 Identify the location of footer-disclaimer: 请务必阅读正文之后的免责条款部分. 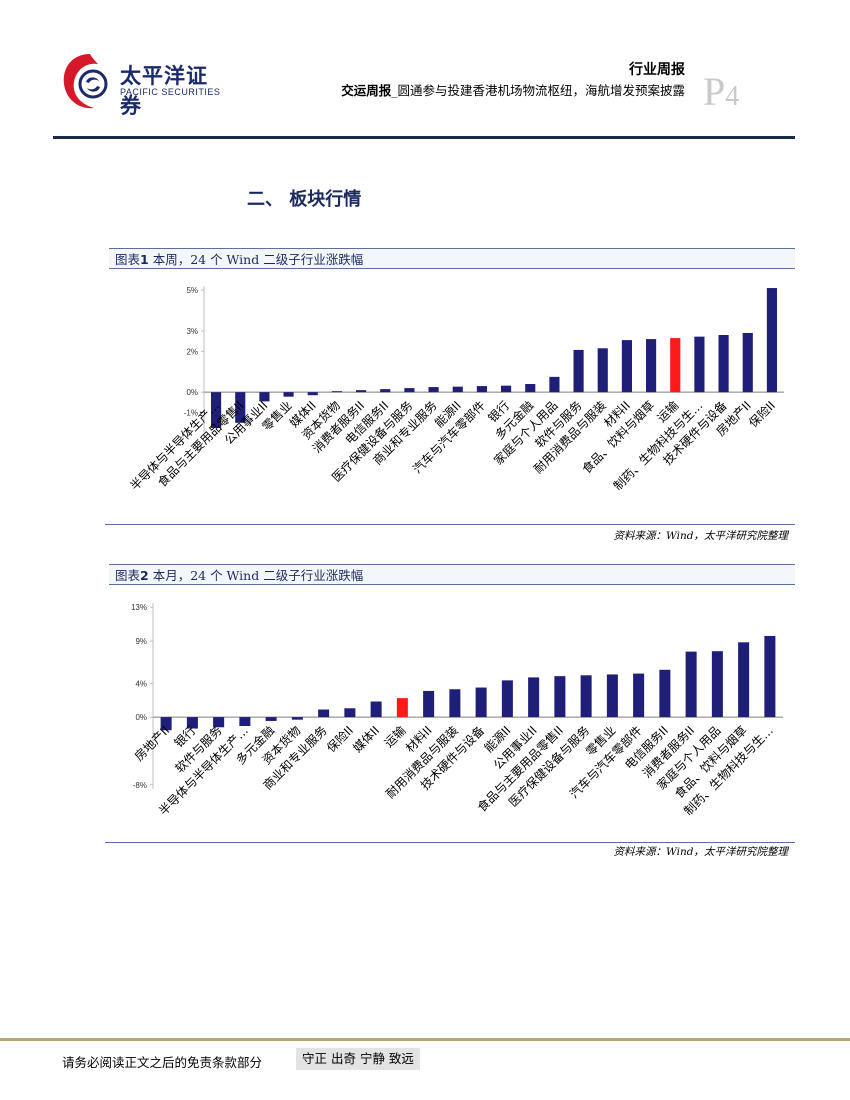
(162, 1062).